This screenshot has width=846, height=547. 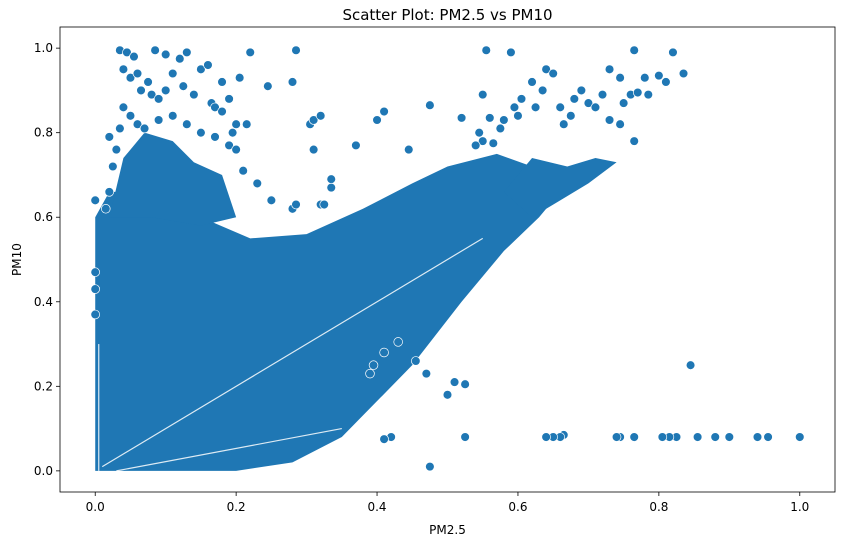 What do you see at coordinates (17, 259) in the screenshot?
I see `y-axis-label: PM10` at bounding box center [17, 259].